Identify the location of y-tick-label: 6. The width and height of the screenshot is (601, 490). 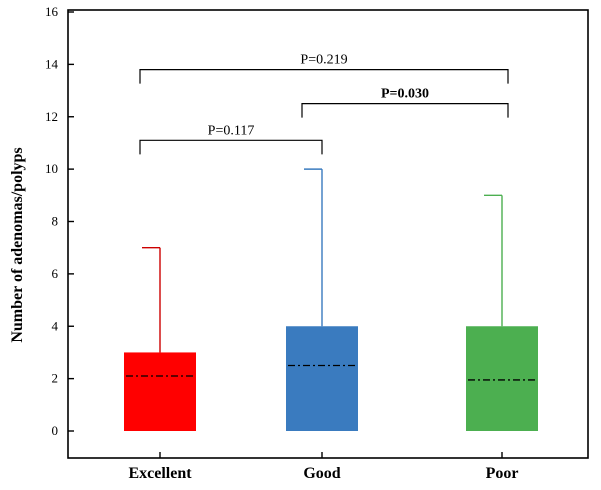
(55, 273).